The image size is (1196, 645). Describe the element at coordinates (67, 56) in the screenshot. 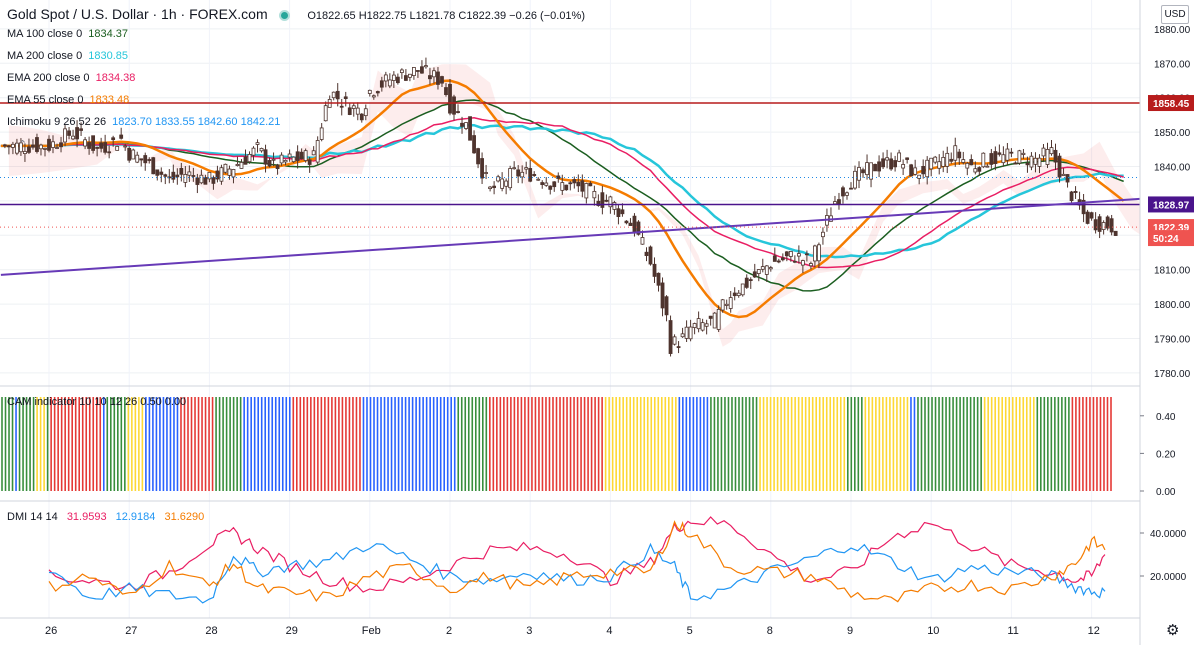

I see `legend-ma200: MA 200 close 0 1830.85` at that location.